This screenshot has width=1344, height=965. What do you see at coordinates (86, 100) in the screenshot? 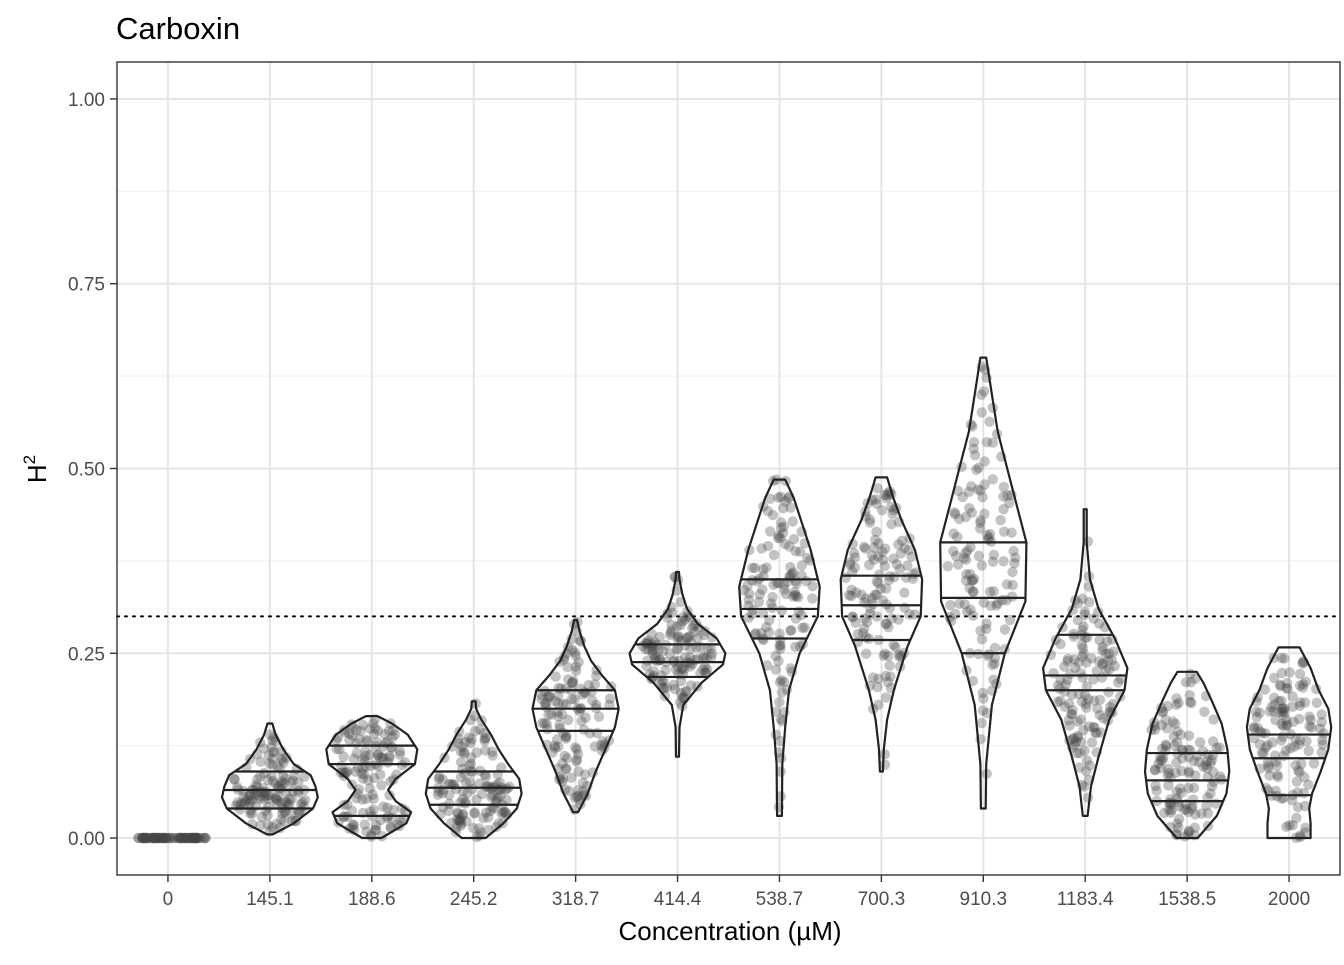
I see `y-tick-label: 1.00` at bounding box center [86, 100].